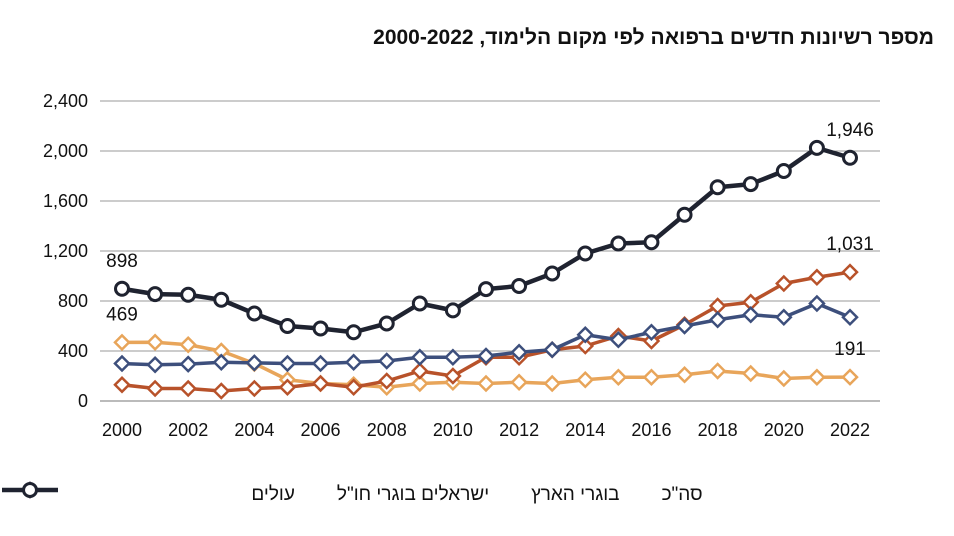 The image size is (954, 536). What do you see at coordinates (453, 430) in the screenshot?
I see `x-tick-label: 2010` at bounding box center [453, 430].